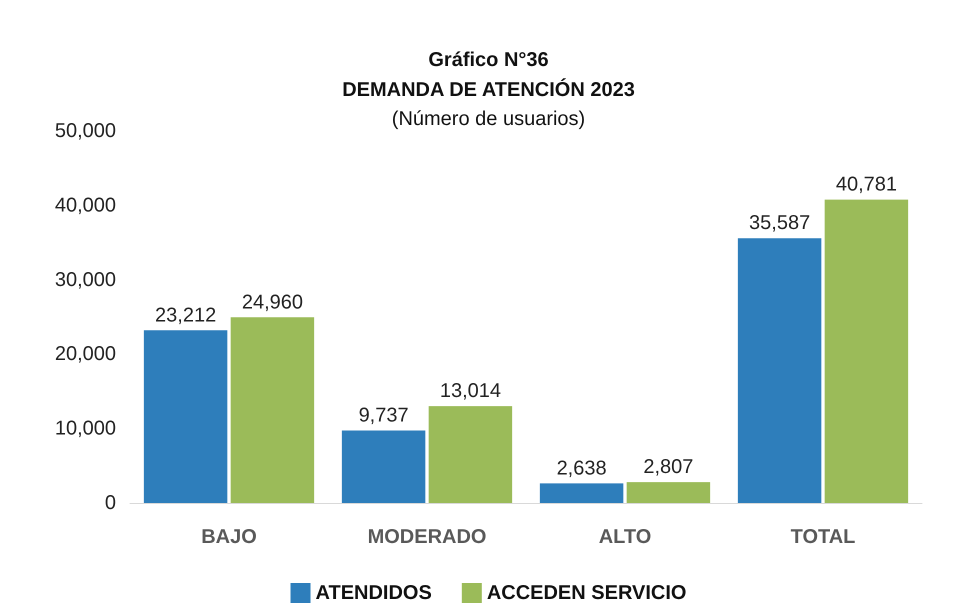 This screenshot has width=977, height=612. Describe the element at coordinates (85, 279) in the screenshot. I see `y-tick-label: 30,000` at that location.